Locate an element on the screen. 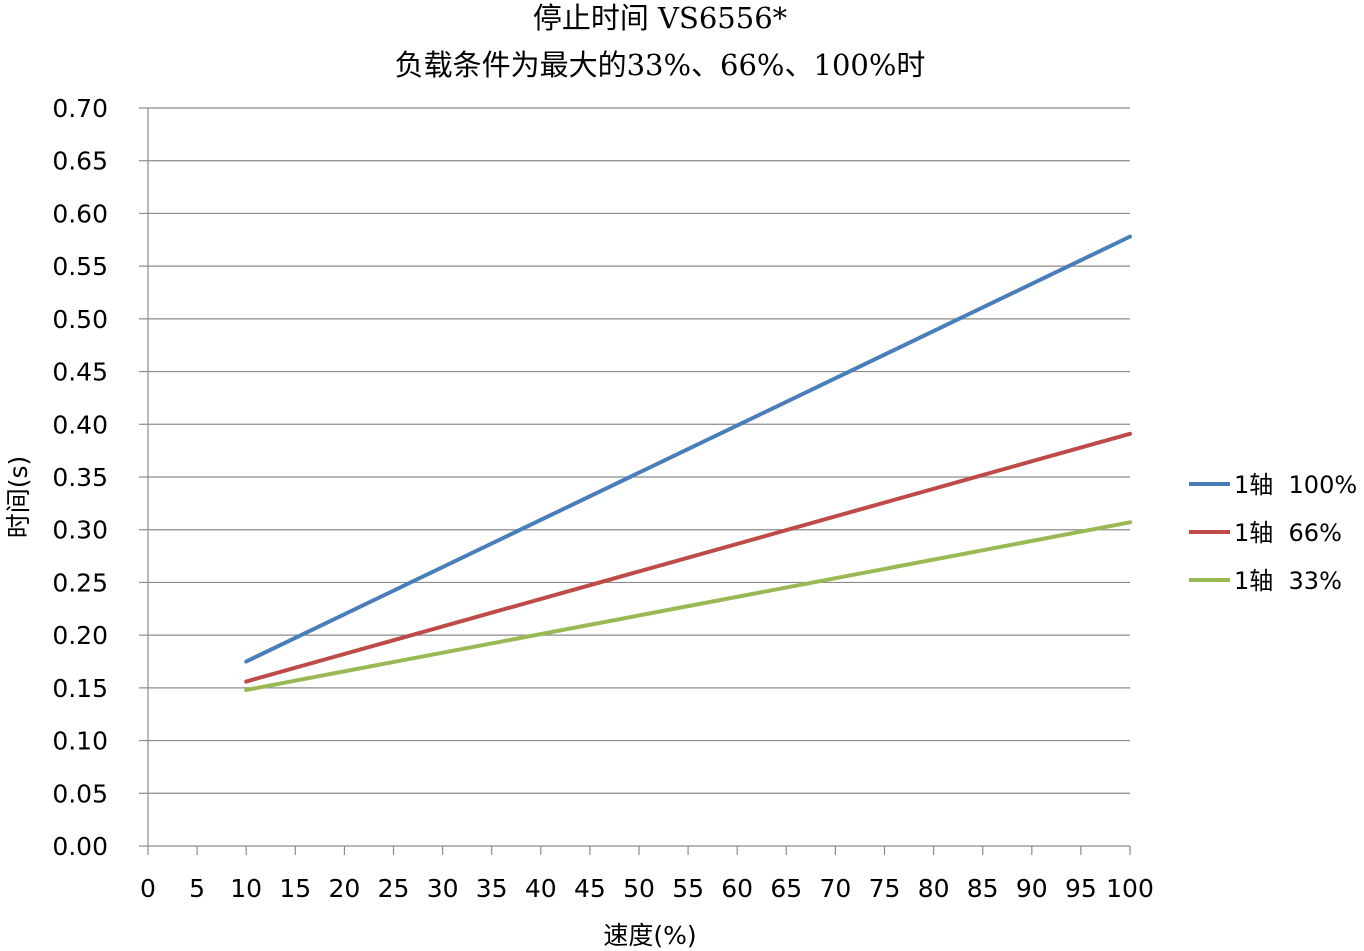 This screenshot has width=1364, height=951. y-tick-label: 0.55 is located at coordinates (80, 266).